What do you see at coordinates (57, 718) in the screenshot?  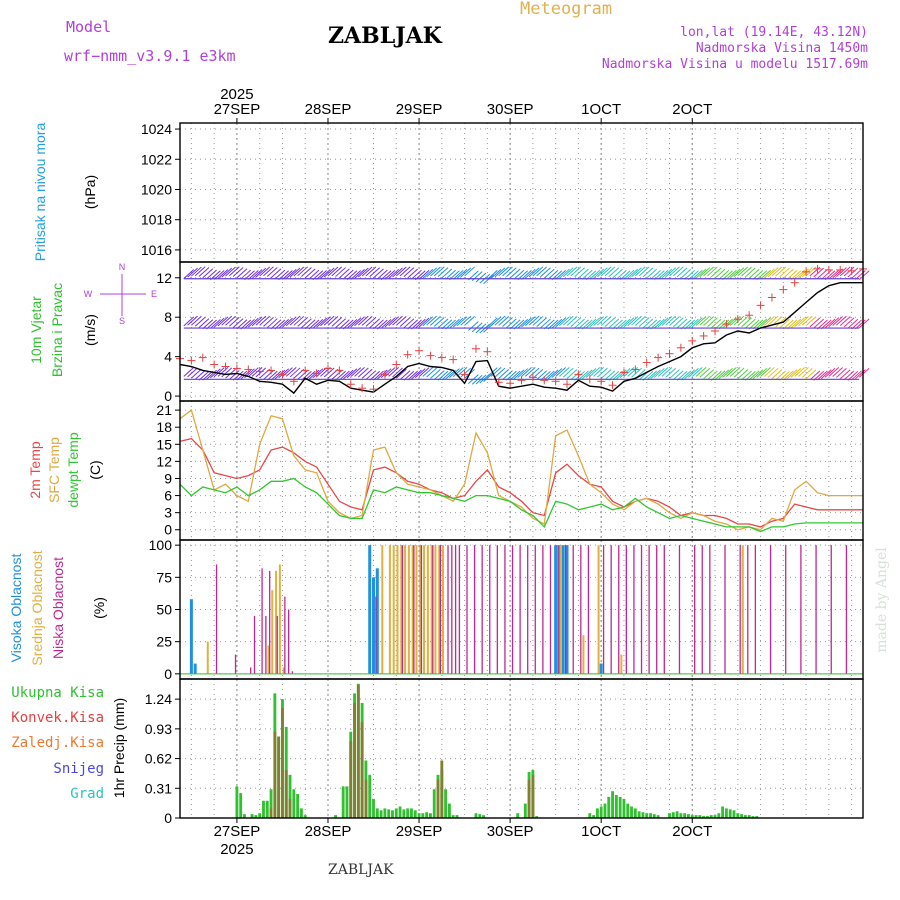 I see `precip-legend-entry: Konvek.Kisa` at bounding box center [57, 718].